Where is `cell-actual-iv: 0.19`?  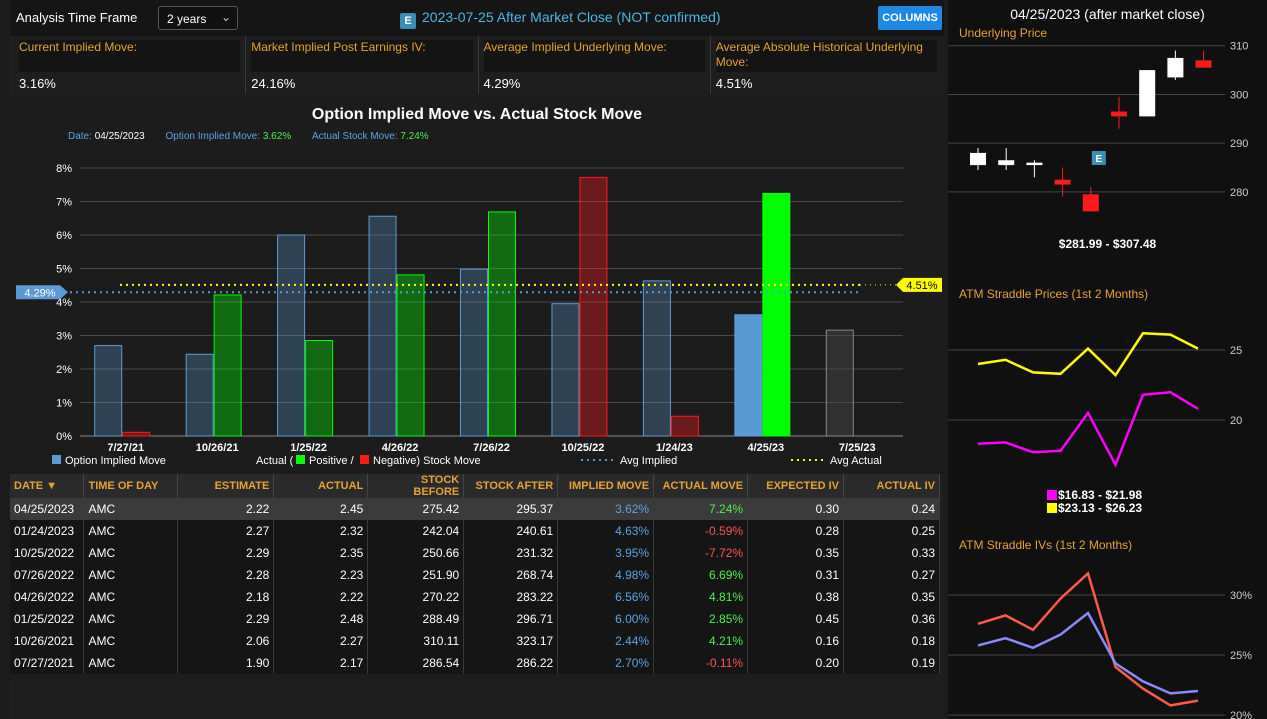 cell-actual-iv: 0.19 is located at coordinates (891, 663).